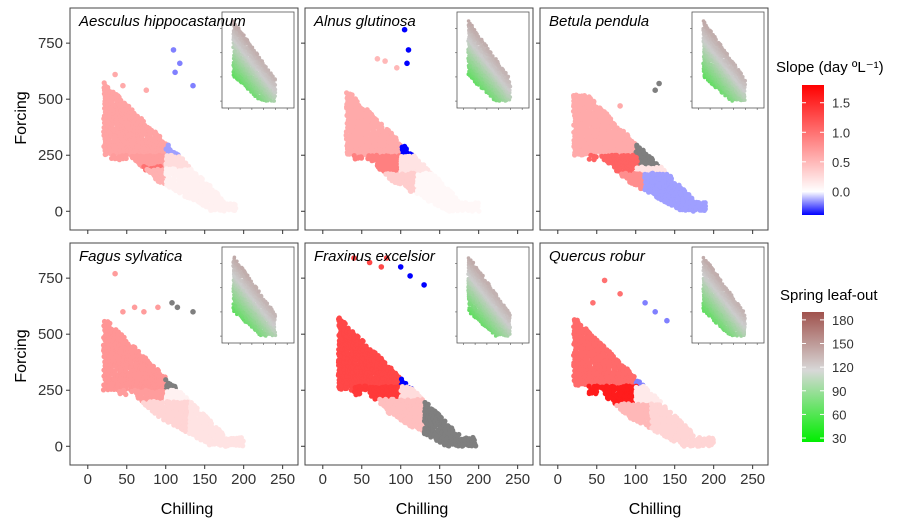 The width and height of the screenshot is (908, 519). What do you see at coordinates (50, 155) in the screenshot?
I see `y-tick-label: 250` at bounding box center [50, 155].